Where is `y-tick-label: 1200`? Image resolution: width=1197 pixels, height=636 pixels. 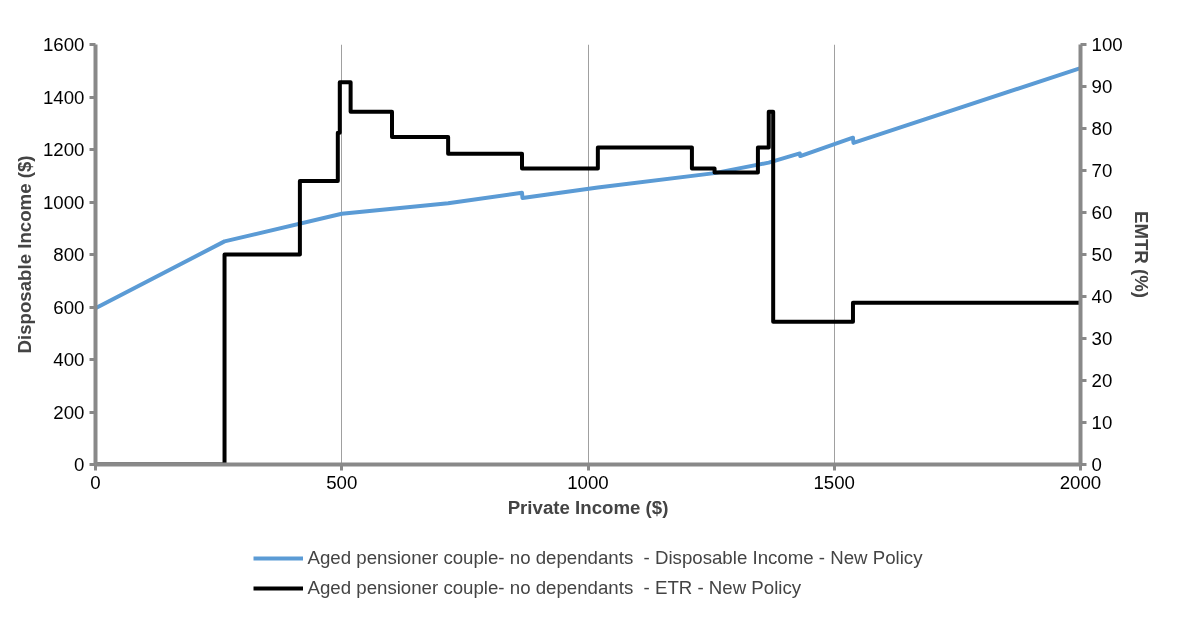
y-tick-label: 1200 is located at coordinates (64, 149).